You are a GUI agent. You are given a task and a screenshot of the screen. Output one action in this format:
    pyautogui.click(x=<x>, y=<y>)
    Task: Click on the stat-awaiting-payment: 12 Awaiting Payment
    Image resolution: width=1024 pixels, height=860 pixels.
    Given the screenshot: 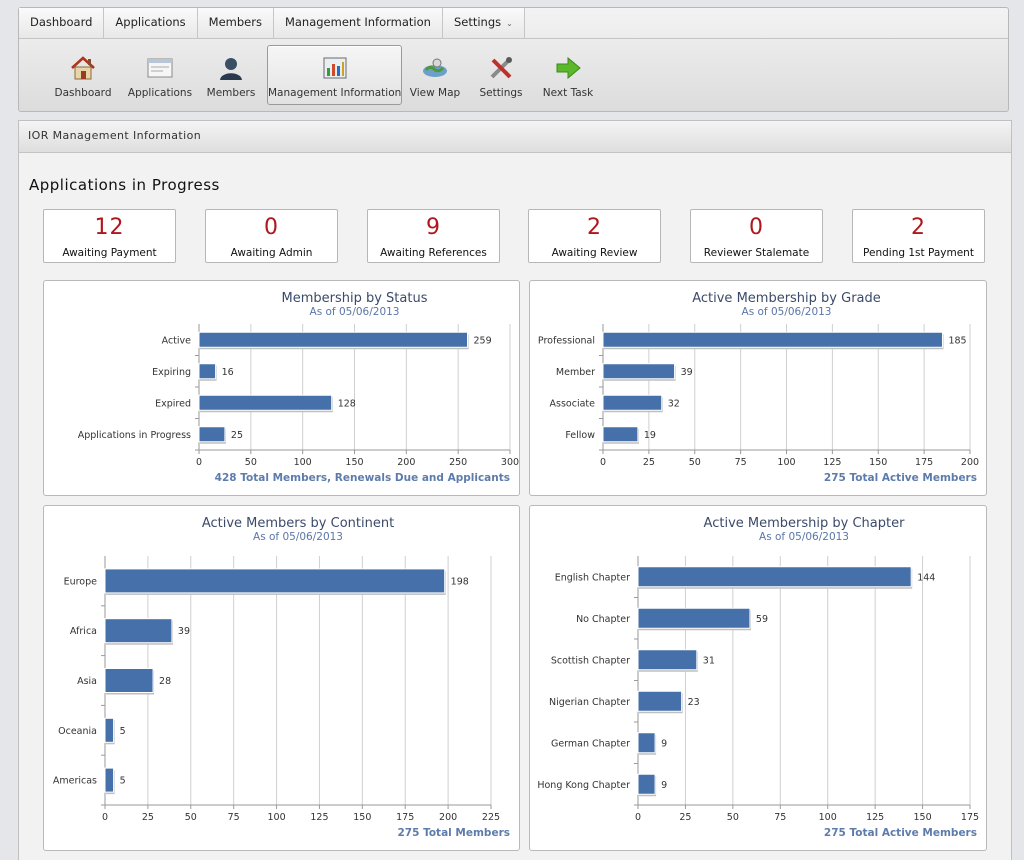 What is the action you would take?
    pyautogui.click(x=109, y=236)
    